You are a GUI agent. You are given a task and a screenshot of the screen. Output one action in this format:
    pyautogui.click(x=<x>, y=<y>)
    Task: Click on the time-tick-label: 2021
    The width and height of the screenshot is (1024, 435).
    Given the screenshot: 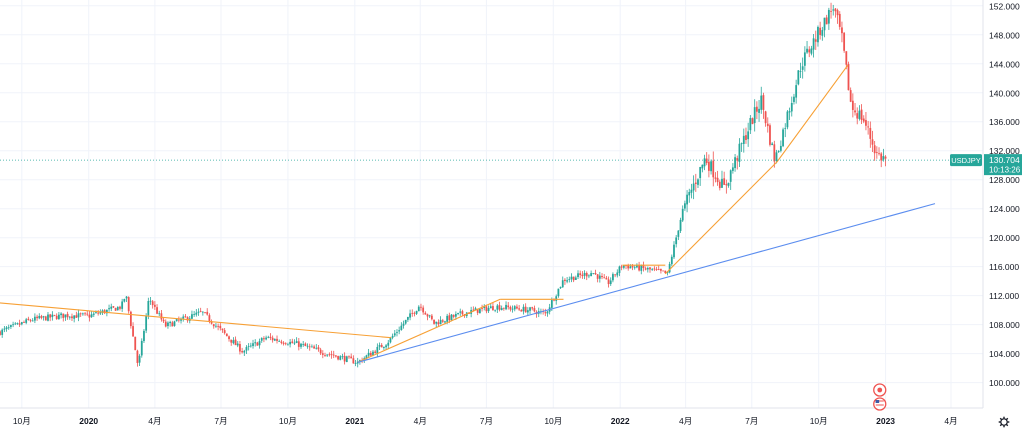 What is the action you would take?
    pyautogui.click(x=354, y=421)
    